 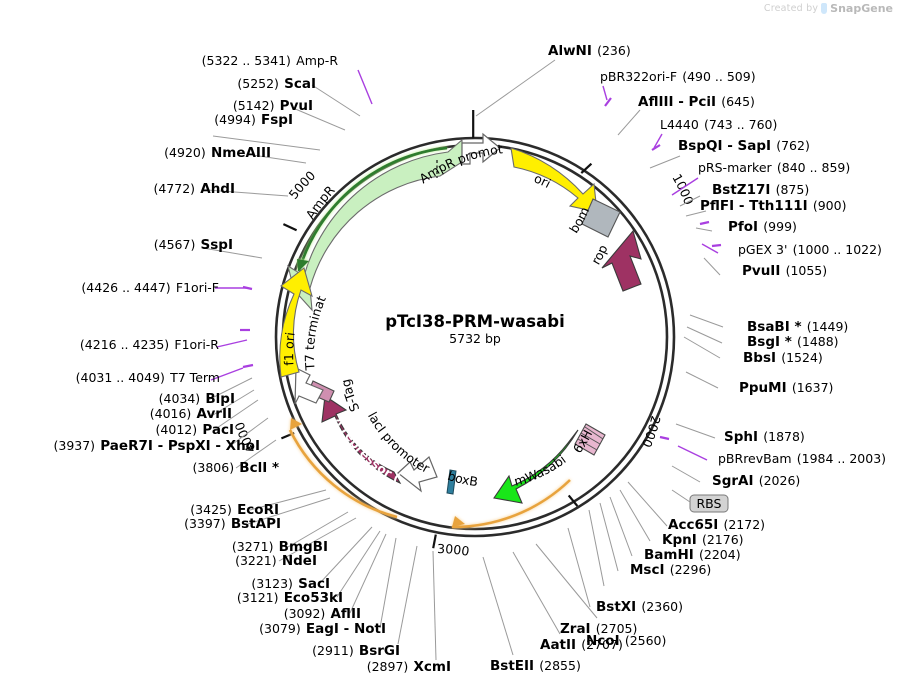 What do you see at coordinates (356, 651) in the screenshot?
I see `map-label-bsrgi: (2911) BsrGI` at bounding box center [356, 651].